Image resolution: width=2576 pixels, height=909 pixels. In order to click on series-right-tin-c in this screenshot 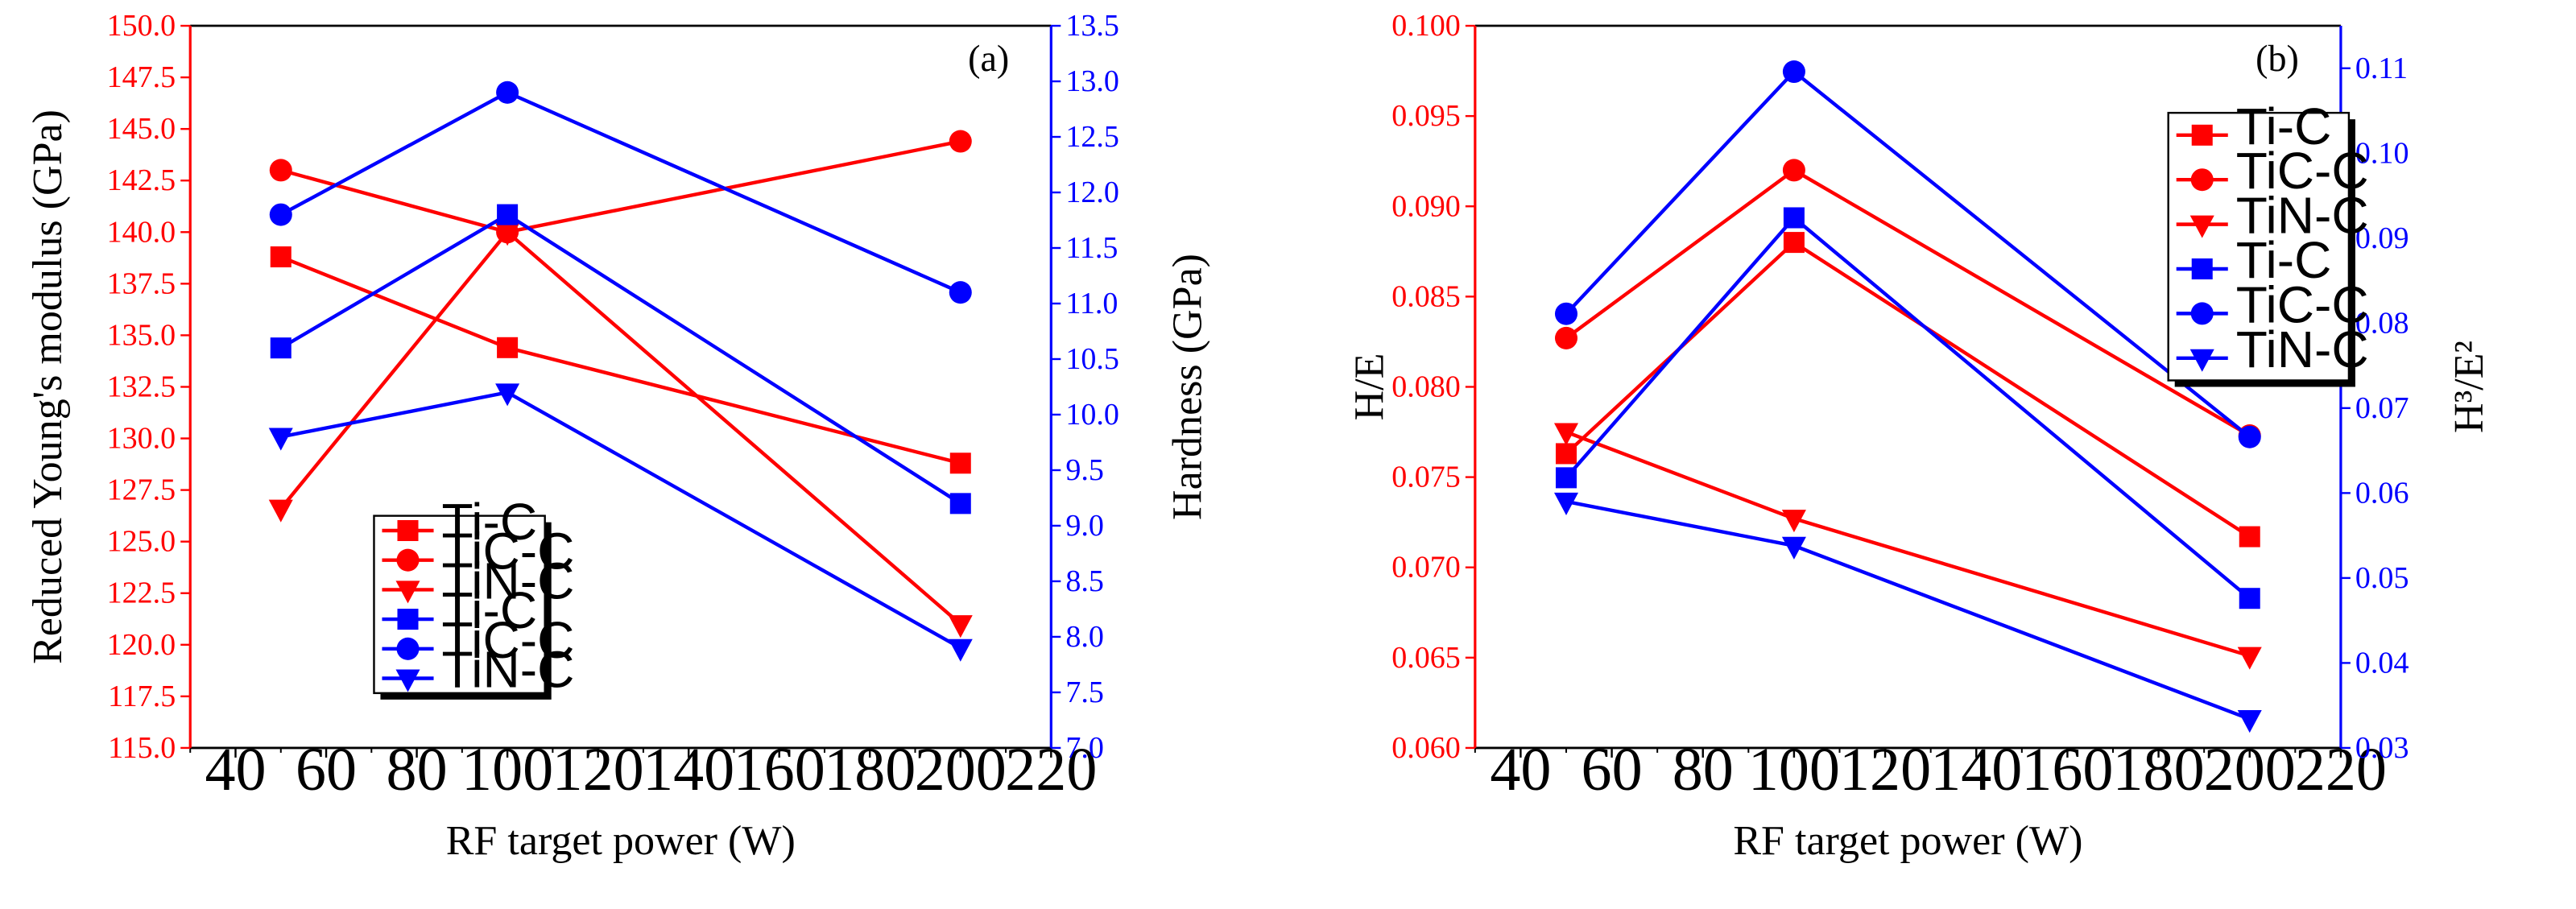, I will do `click(620, 522)`.